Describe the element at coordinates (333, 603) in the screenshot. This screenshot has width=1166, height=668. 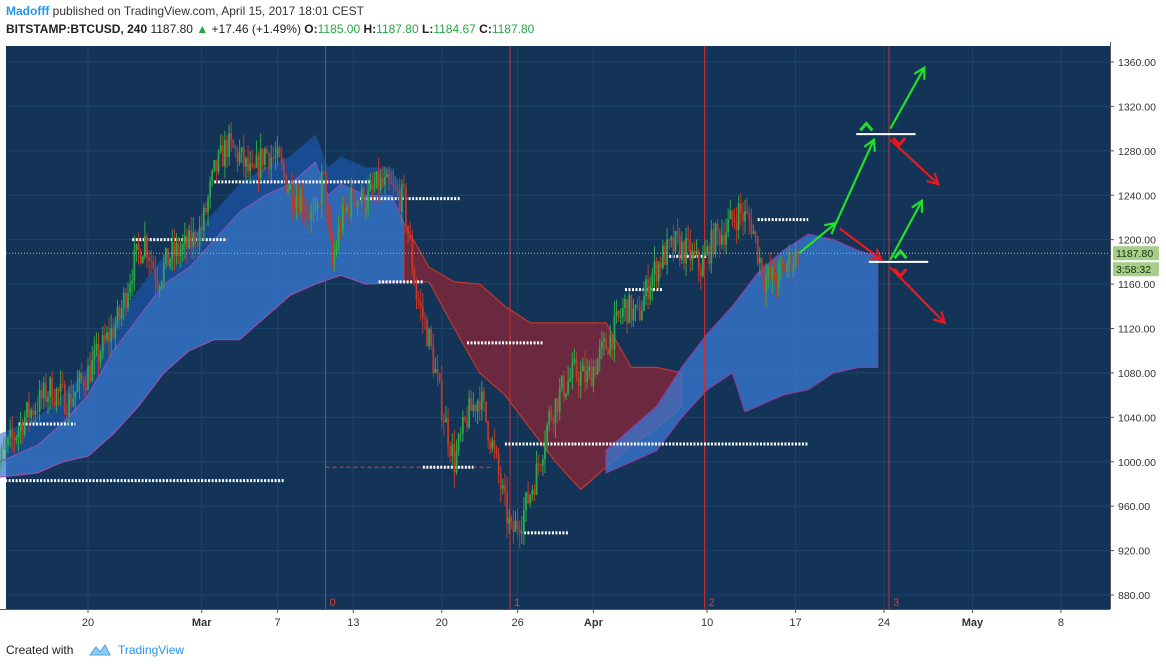
I see `cycle-label: 0` at that location.